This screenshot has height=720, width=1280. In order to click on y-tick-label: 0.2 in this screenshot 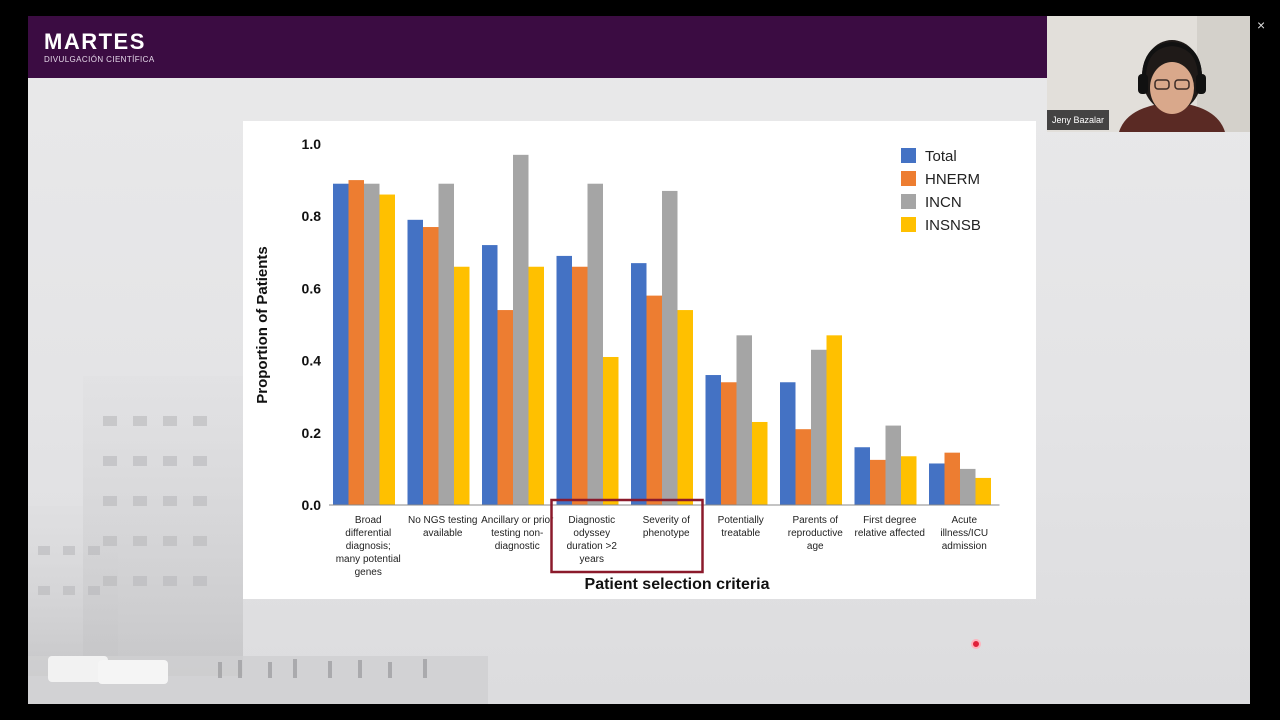, I will do `click(312, 433)`.